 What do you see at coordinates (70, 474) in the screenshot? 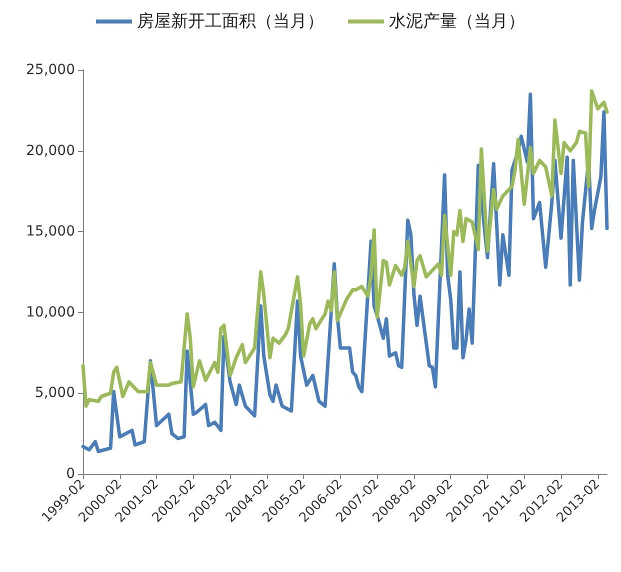
I see `y-tick-label: 0` at bounding box center [70, 474].